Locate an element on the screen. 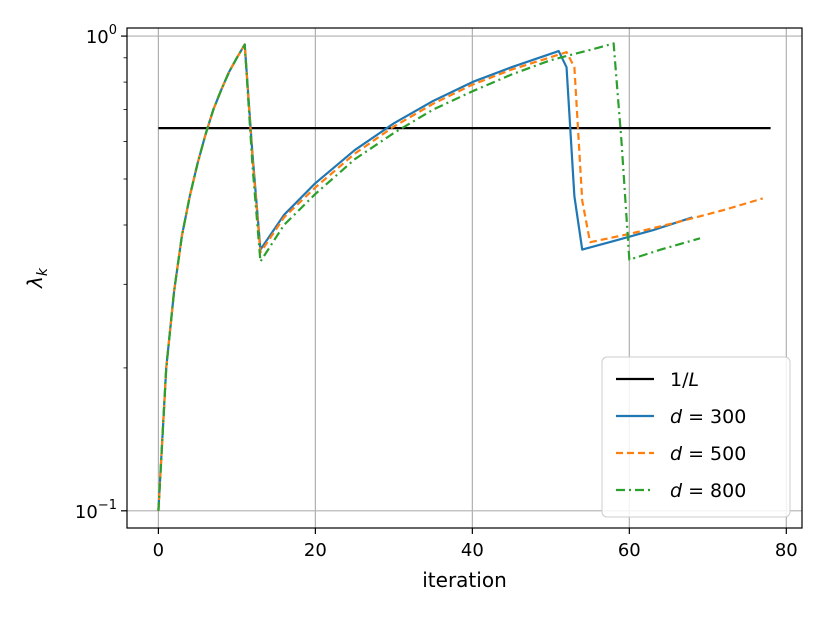  y-axis-label-symbol: λ is located at coordinates (35, 282).